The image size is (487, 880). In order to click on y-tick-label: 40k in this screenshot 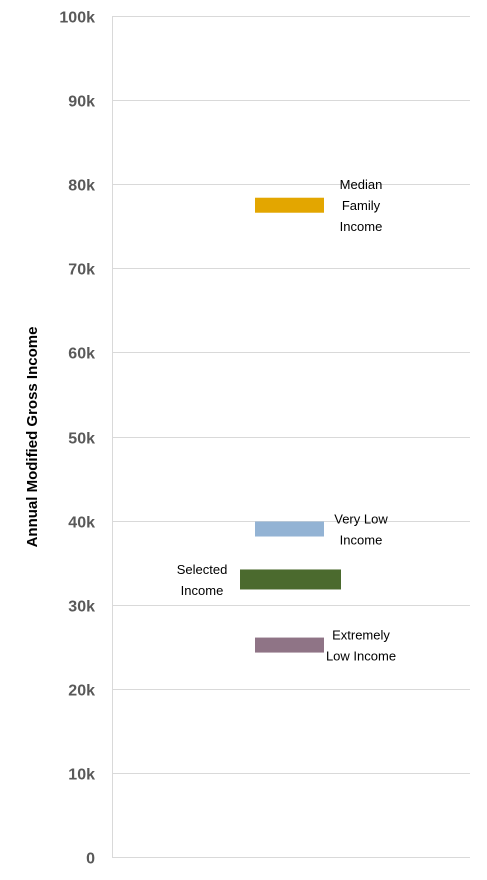, I will do `click(81, 523)`.